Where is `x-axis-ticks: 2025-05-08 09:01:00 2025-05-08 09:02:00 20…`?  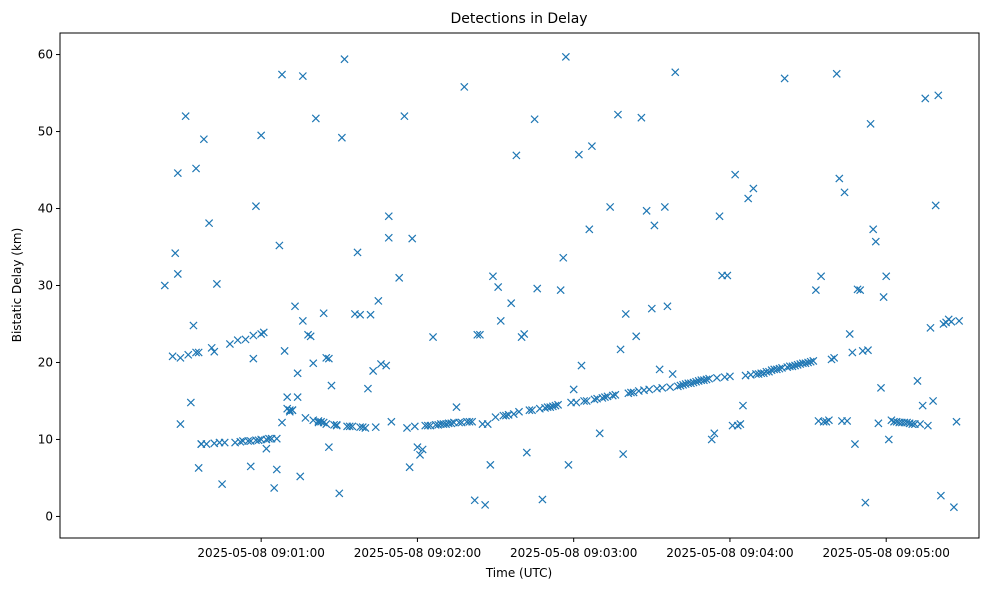 x-axis-ticks: 2025-05-08 09:01:00 2025-05-08 09:02:00 20… is located at coordinates (573, 549).